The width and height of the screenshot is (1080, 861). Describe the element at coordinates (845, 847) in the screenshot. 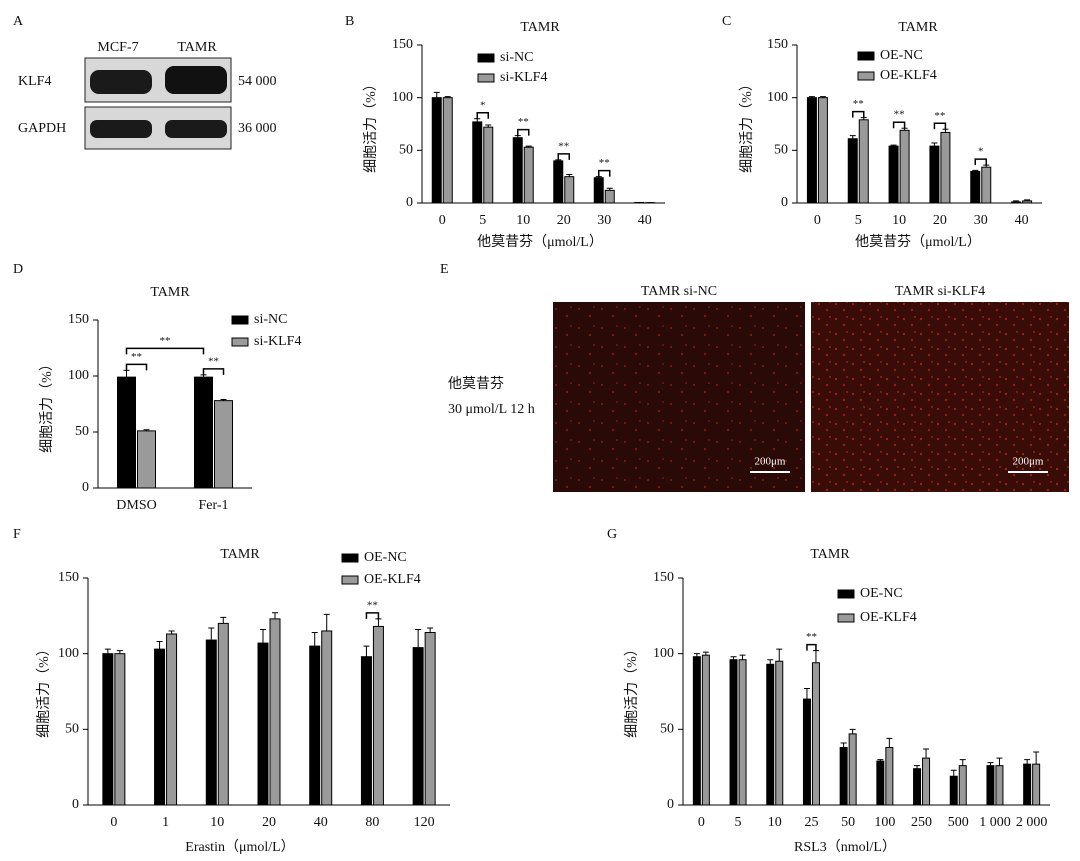

I see `x-axis-label: RSL3（nmol/L）` at that location.